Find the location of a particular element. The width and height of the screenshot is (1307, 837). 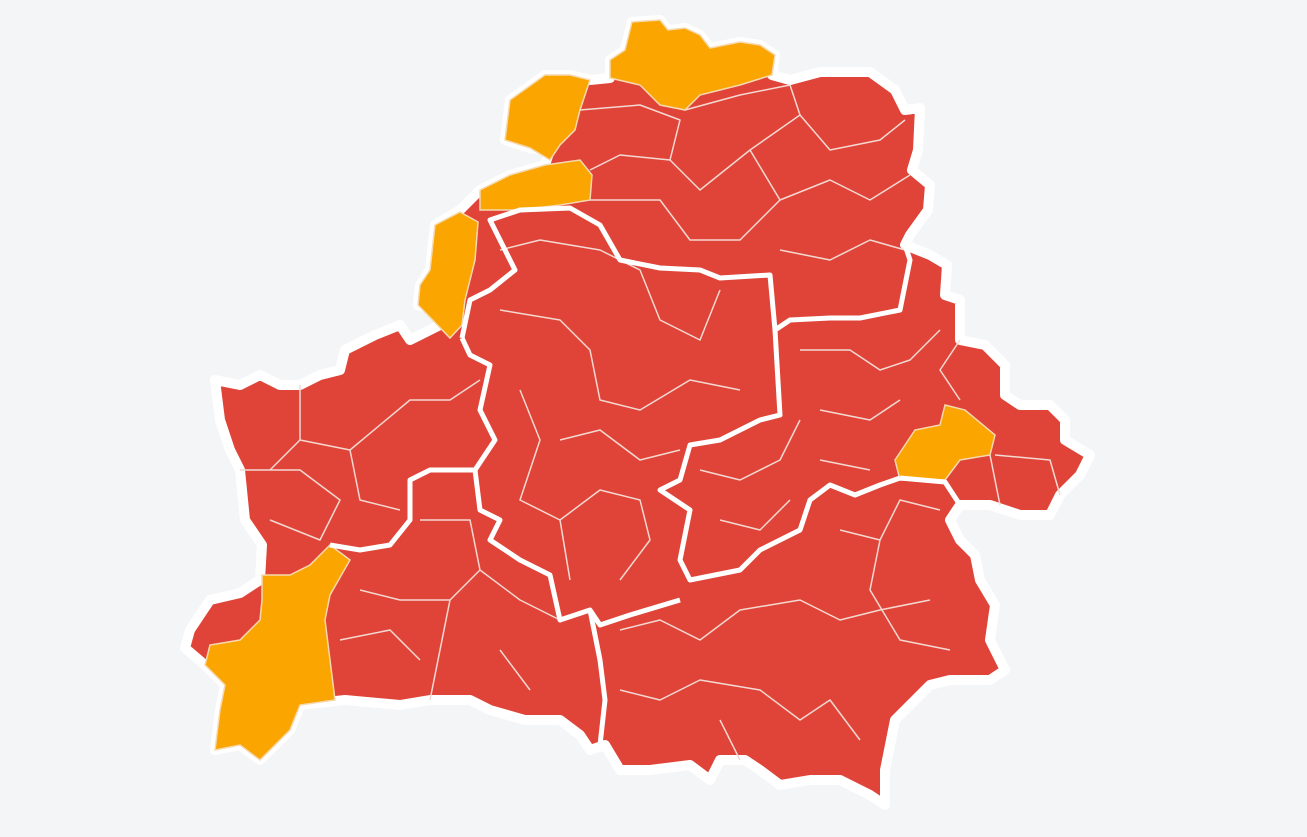

border-vitebsk-minsk is located at coordinates (686, 272).